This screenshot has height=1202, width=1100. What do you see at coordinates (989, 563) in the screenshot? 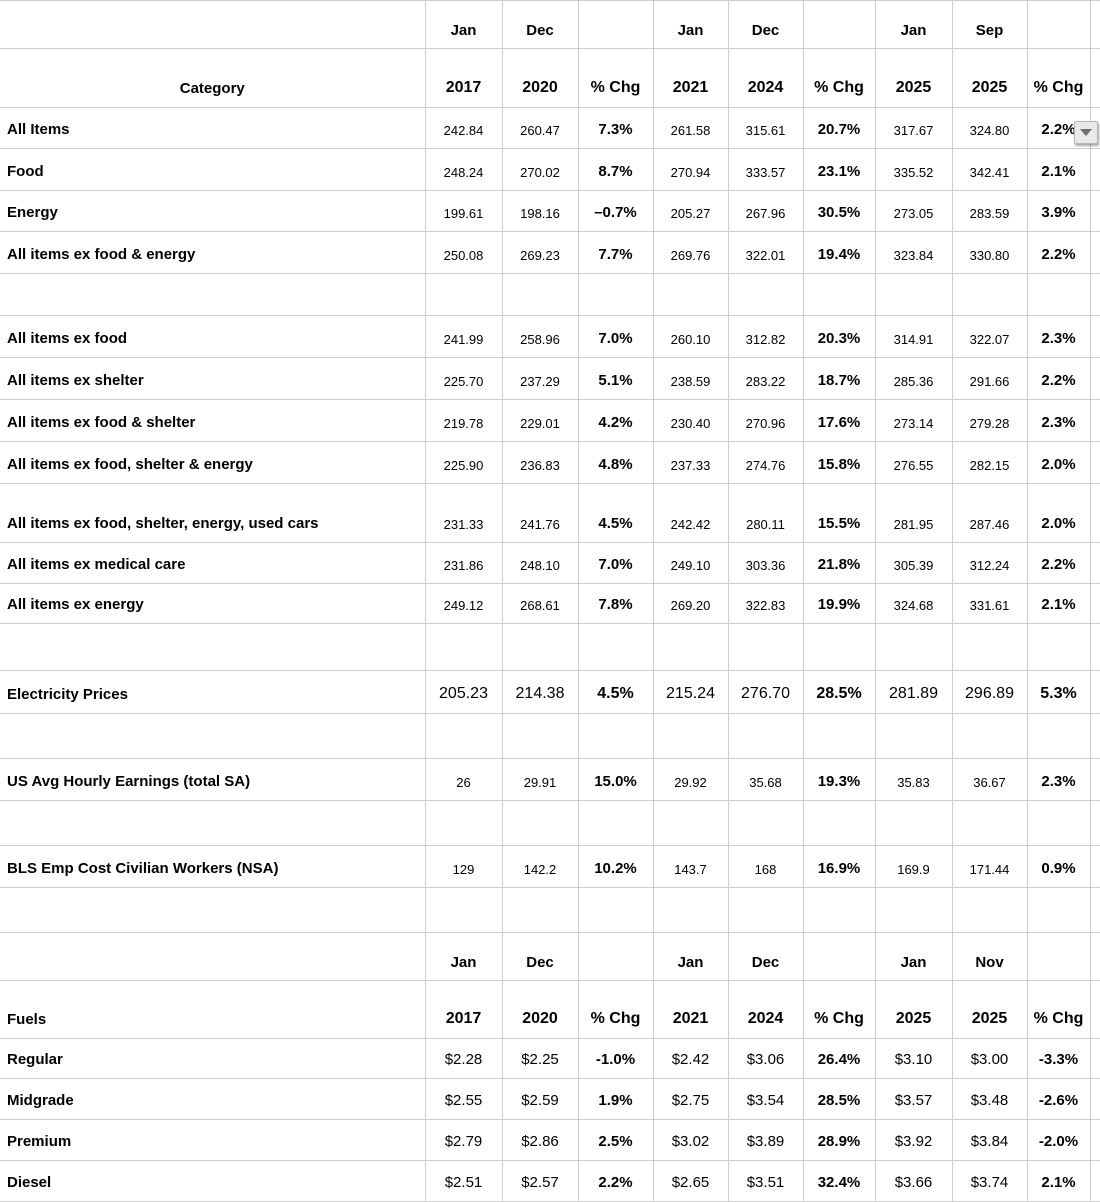
I see `value-cell: 312.24` at bounding box center [989, 563].